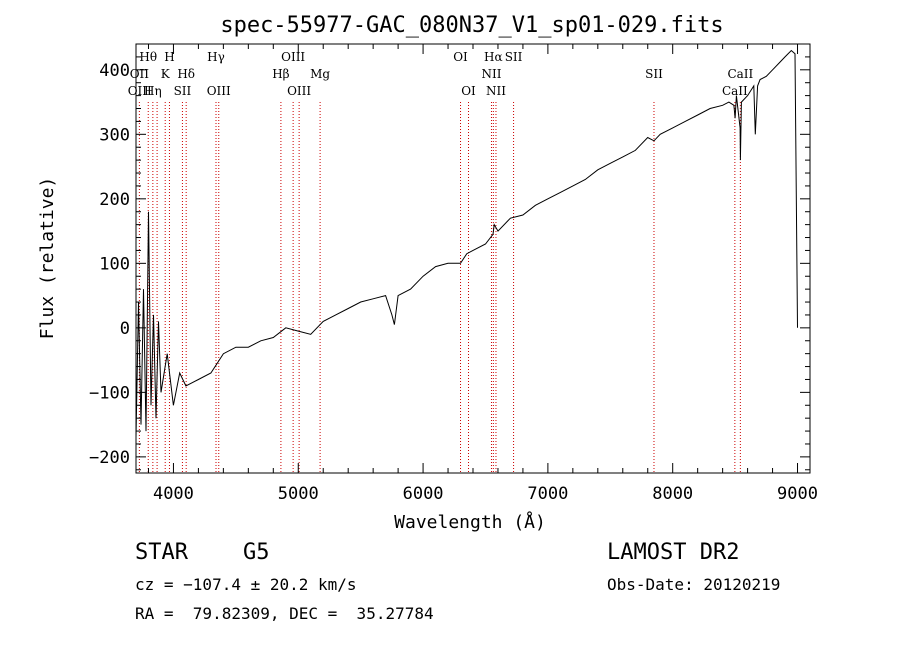 The width and height of the screenshot is (900, 649). I want to click on line-label-11: Hβ, so click(280, 74).